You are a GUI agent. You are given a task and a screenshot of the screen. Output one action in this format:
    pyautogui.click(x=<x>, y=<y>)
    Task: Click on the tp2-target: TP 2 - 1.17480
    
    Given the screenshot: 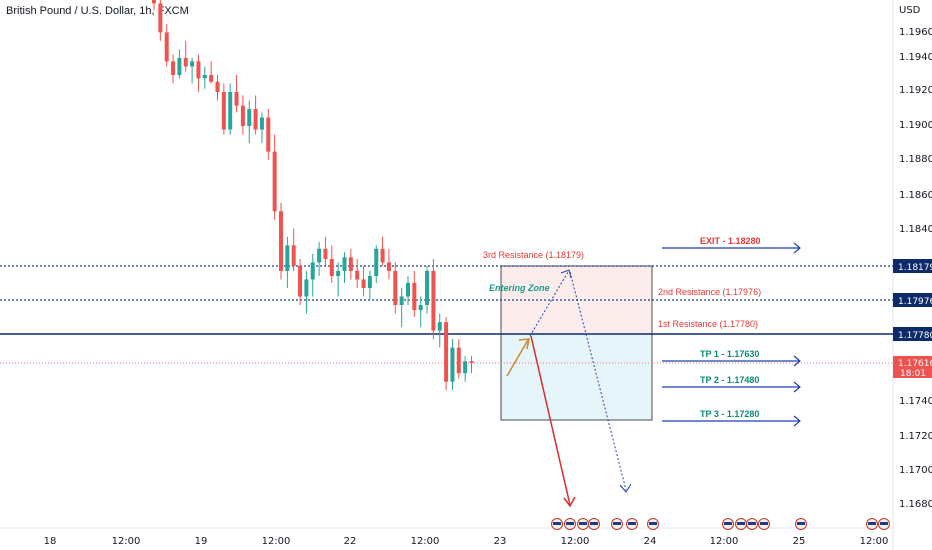 What is the action you would take?
    pyautogui.click(x=731, y=384)
    